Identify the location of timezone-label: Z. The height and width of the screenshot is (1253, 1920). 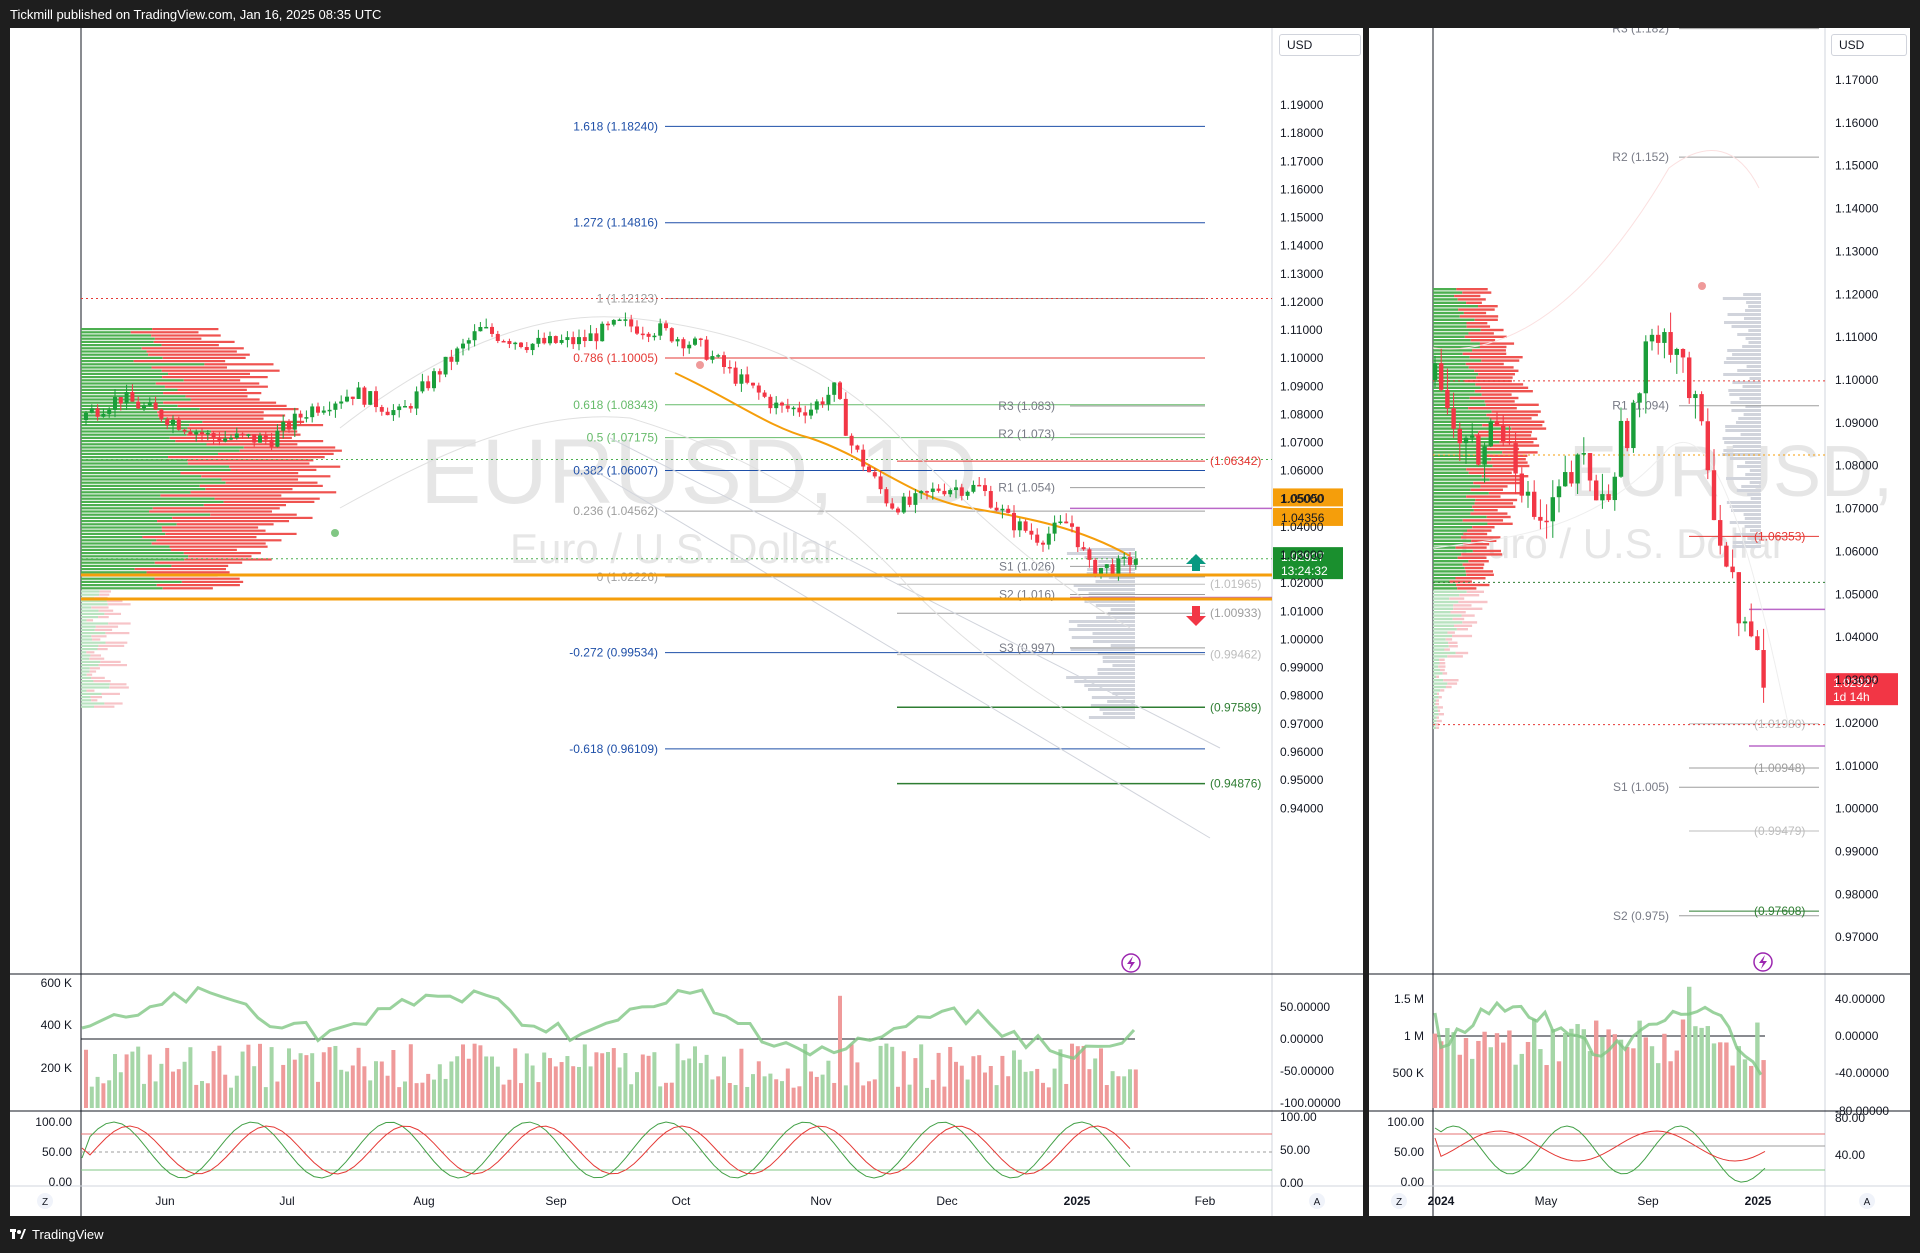
(45, 1202).